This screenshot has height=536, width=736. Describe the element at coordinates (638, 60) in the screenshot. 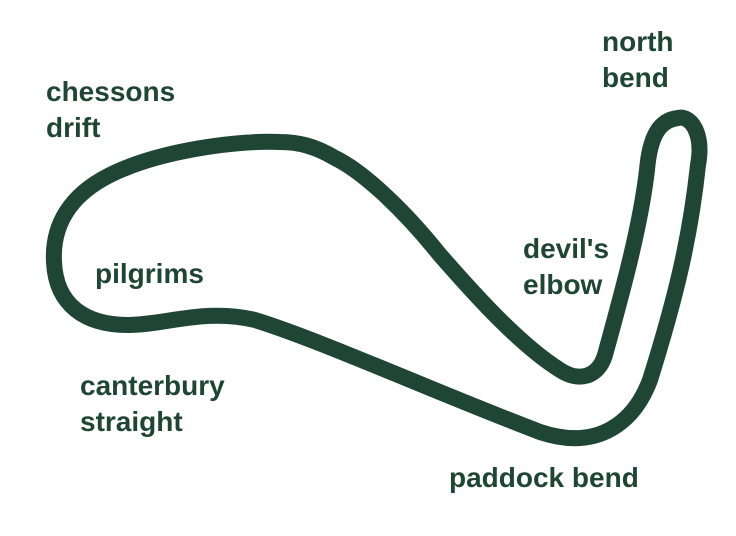

I see `label-north-bend: north bend` at that location.